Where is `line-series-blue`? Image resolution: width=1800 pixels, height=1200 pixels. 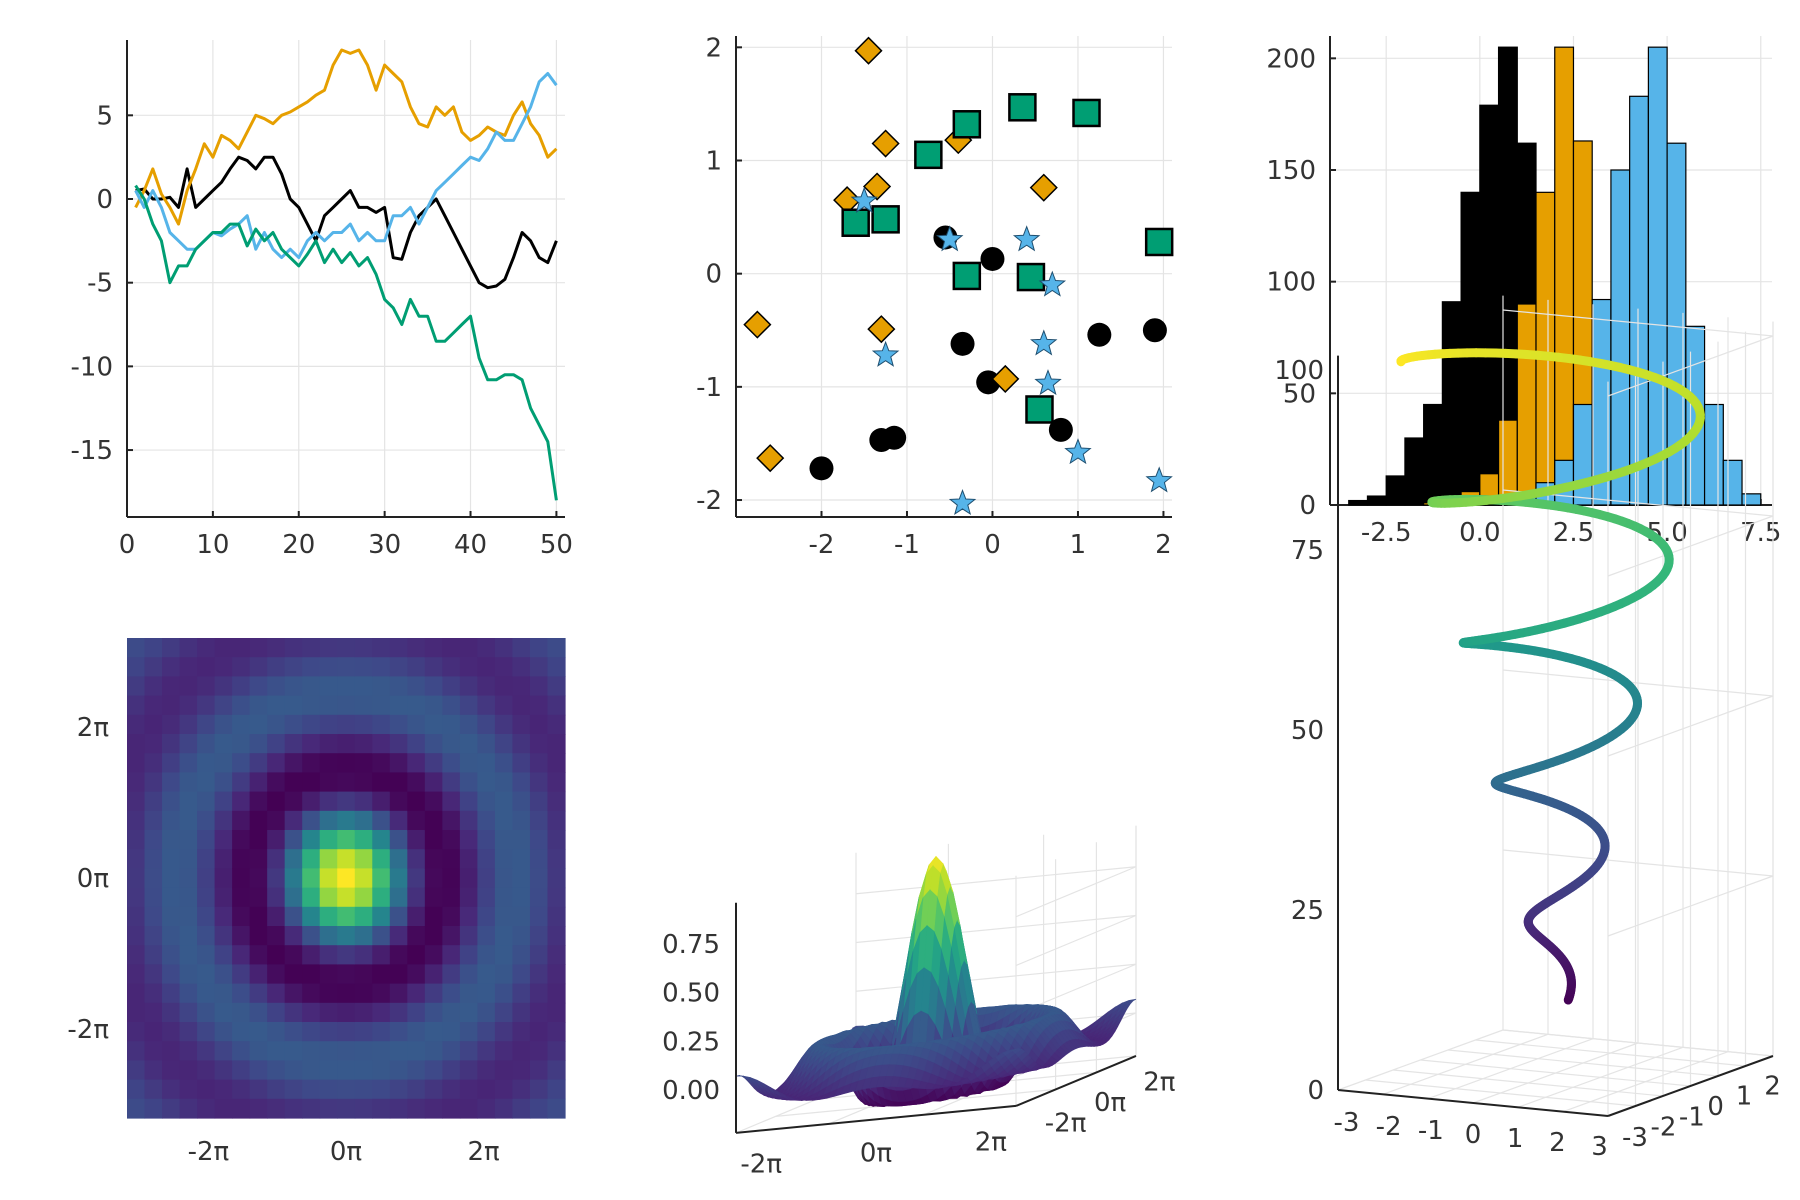
line-series-blue is located at coordinates (346, 166).